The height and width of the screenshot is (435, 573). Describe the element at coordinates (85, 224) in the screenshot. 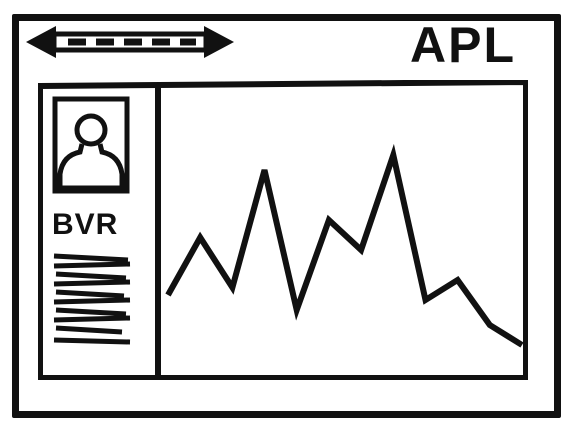

I see `user-name-label: BVR` at that location.